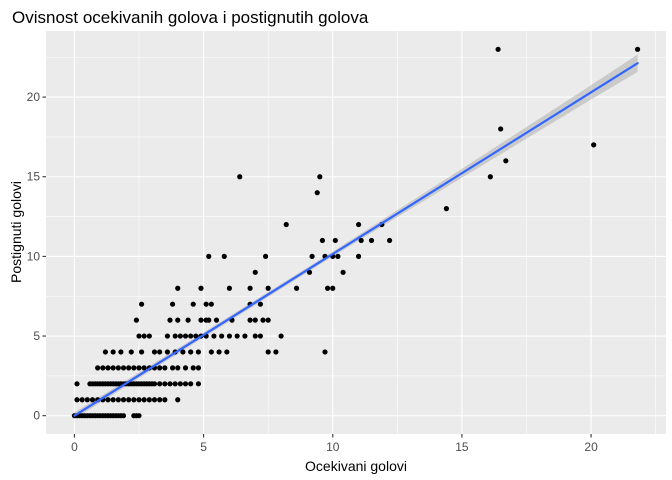  What do you see at coordinates (34, 256) in the screenshot?
I see `y-tick-label: 10` at bounding box center [34, 256].